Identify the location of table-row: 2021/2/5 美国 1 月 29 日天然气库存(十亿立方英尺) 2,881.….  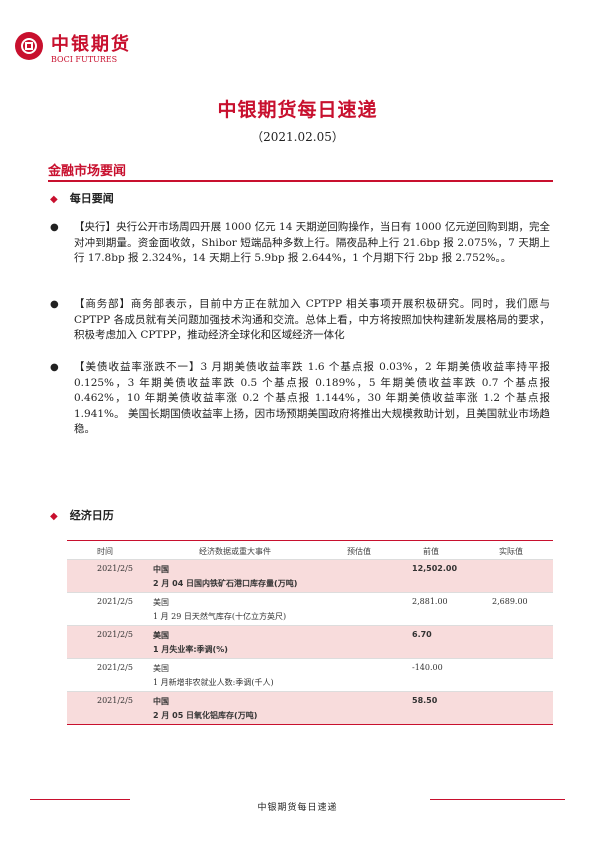
(310, 608).